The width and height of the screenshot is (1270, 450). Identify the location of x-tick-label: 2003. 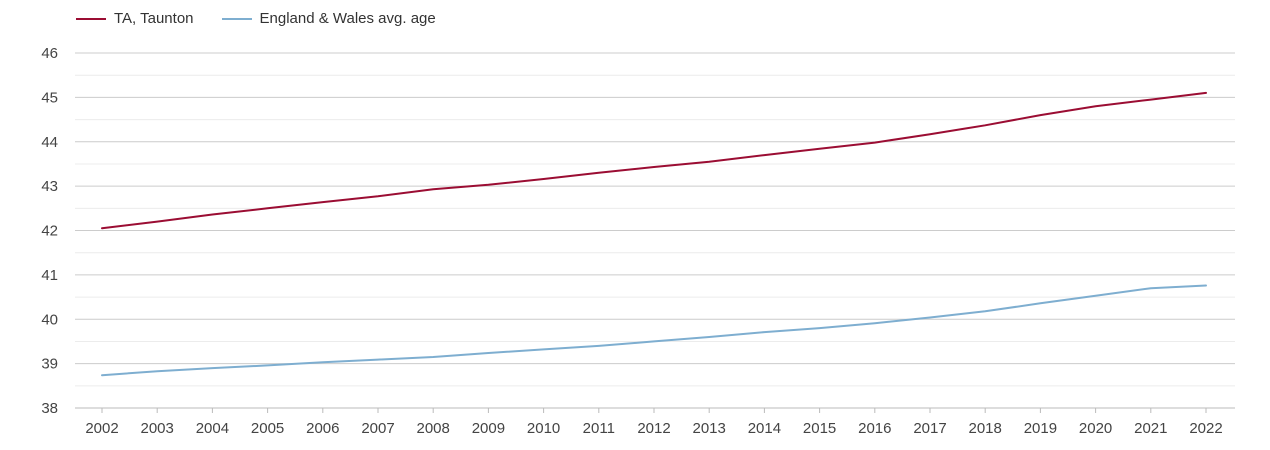
(157, 428).